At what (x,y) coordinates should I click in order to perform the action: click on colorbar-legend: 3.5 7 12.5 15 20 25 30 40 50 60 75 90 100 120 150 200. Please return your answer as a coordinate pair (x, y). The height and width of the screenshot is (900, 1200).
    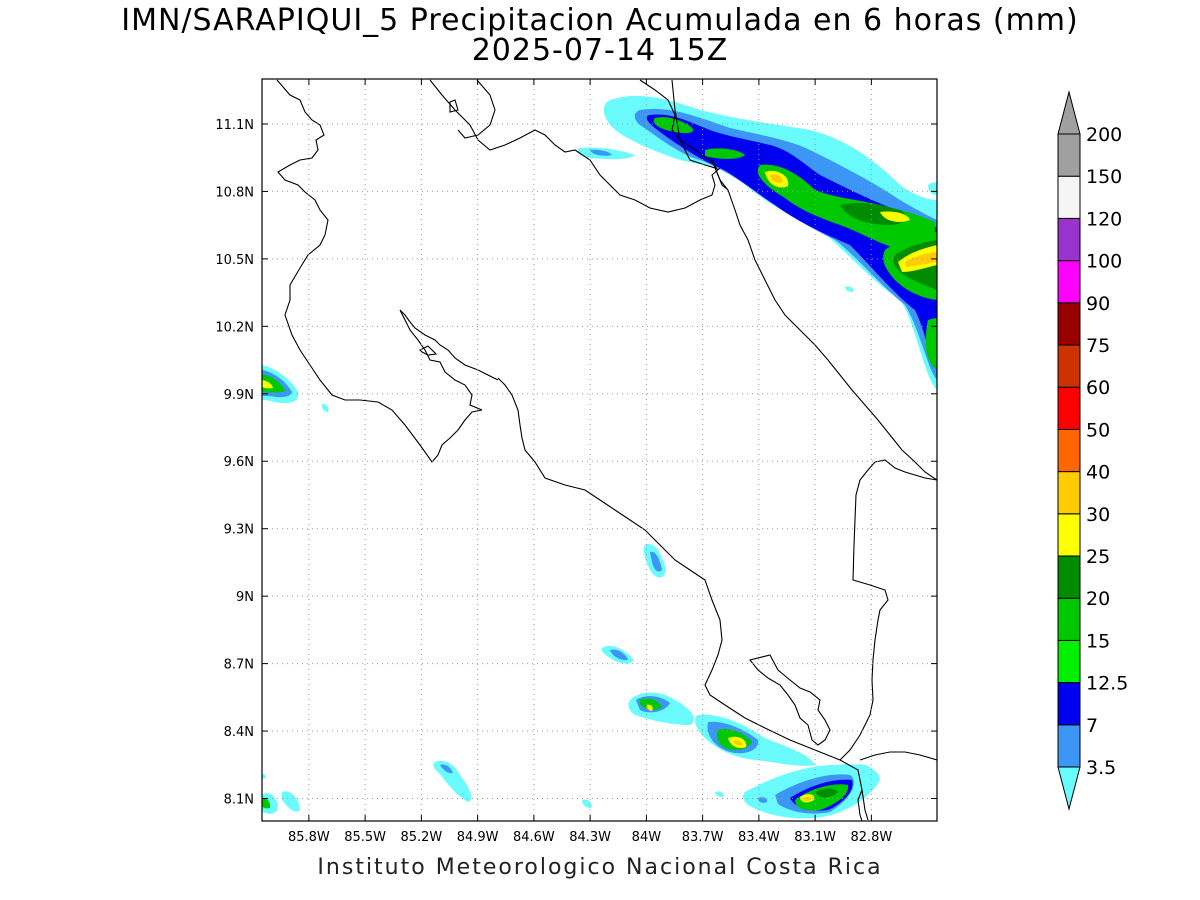
    Looking at the image, I should click on (1092, 450).